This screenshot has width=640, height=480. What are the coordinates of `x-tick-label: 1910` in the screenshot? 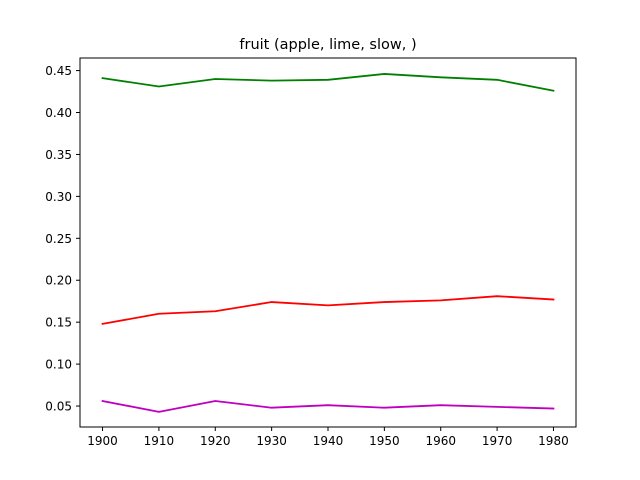 It's located at (159, 441).